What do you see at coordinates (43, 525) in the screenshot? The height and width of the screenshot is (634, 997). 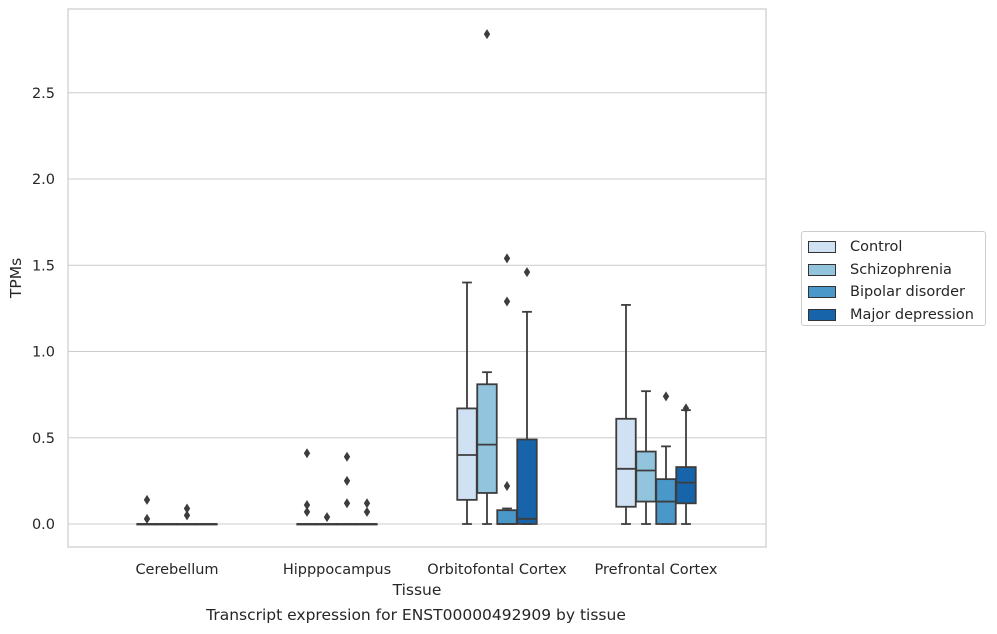 I see `y-tick-label: 0.0` at bounding box center [43, 525].